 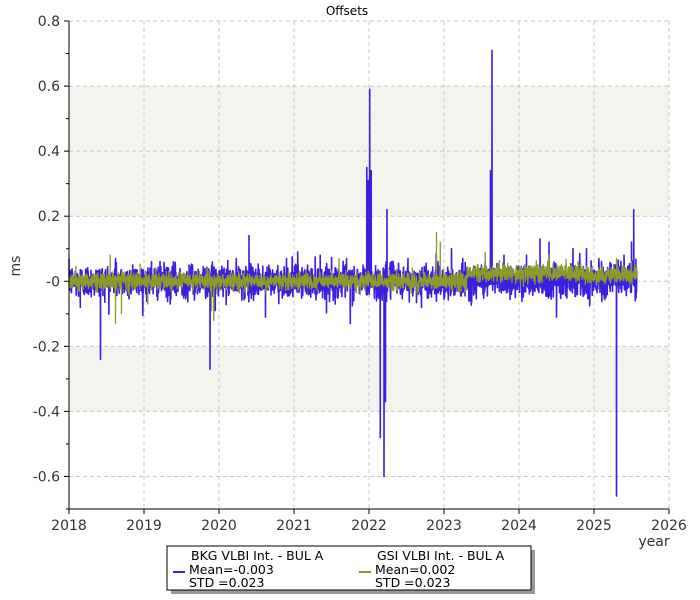 What do you see at coordinates (294, 526) in the screenshot?
I see `x-tick-label: 2021` at bounding box center [294, 526].